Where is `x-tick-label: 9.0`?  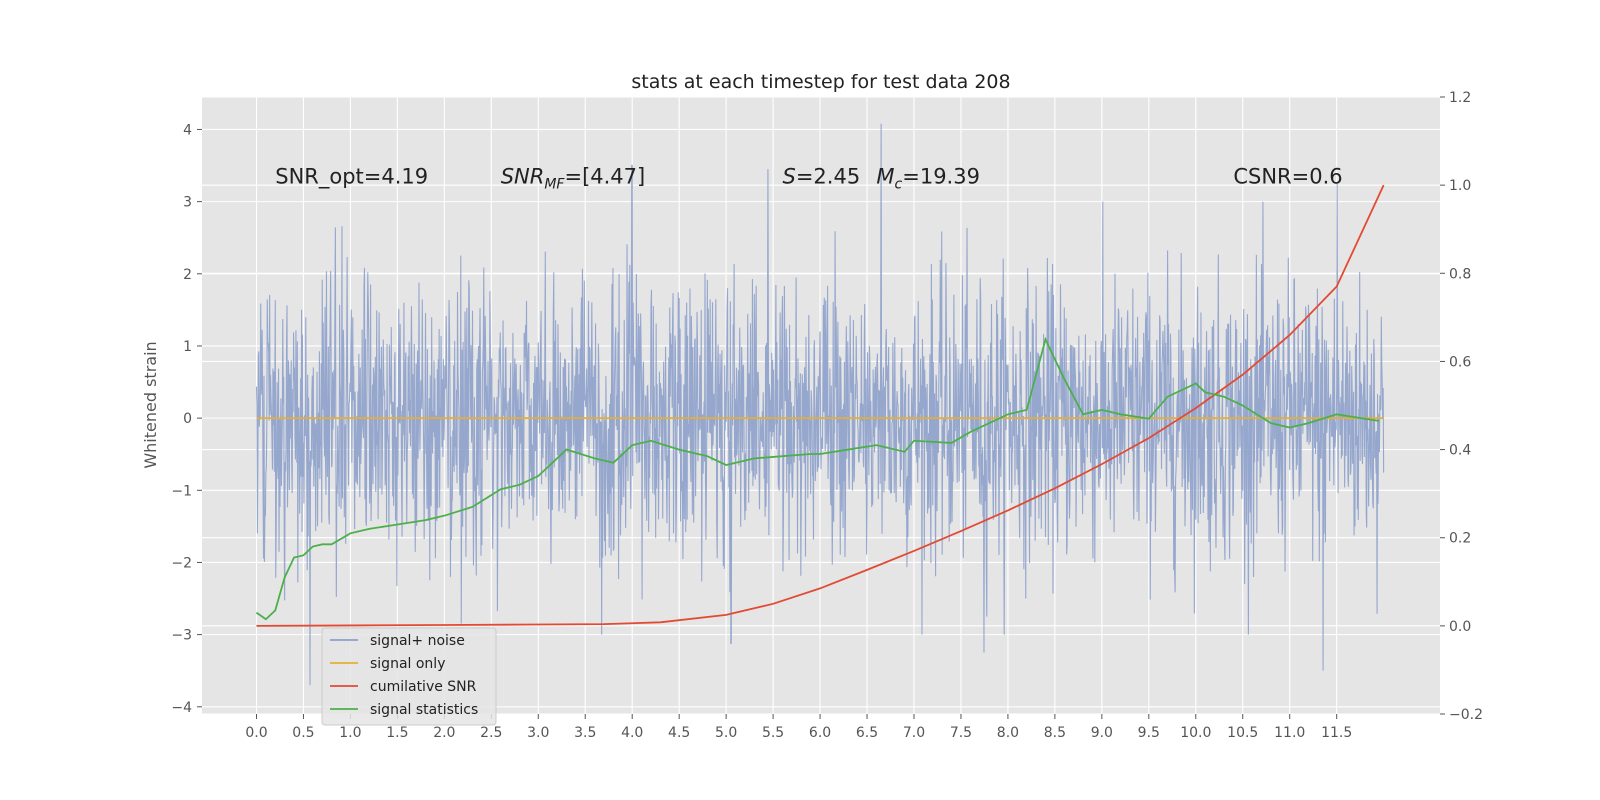 x-tick-label: 9.0 is located at coordinates (1102, 733).